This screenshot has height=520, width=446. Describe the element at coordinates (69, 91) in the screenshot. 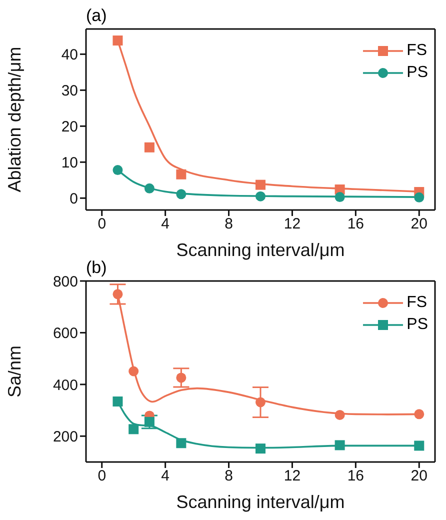

I see `y-tick-label: 30` at that location.